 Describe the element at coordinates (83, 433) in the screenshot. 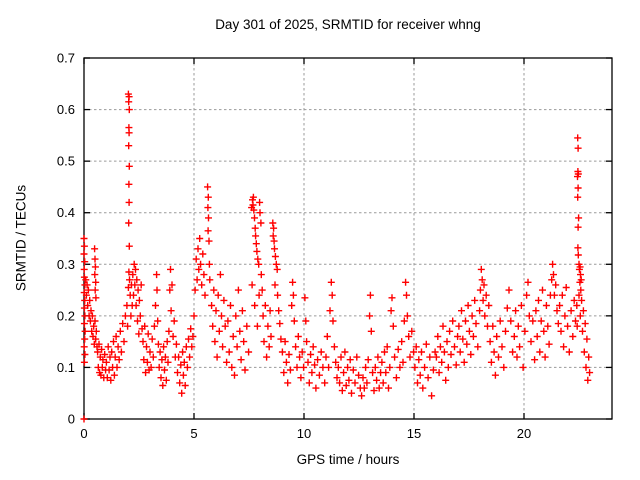

I see `x-tick-label: 0` at that location.